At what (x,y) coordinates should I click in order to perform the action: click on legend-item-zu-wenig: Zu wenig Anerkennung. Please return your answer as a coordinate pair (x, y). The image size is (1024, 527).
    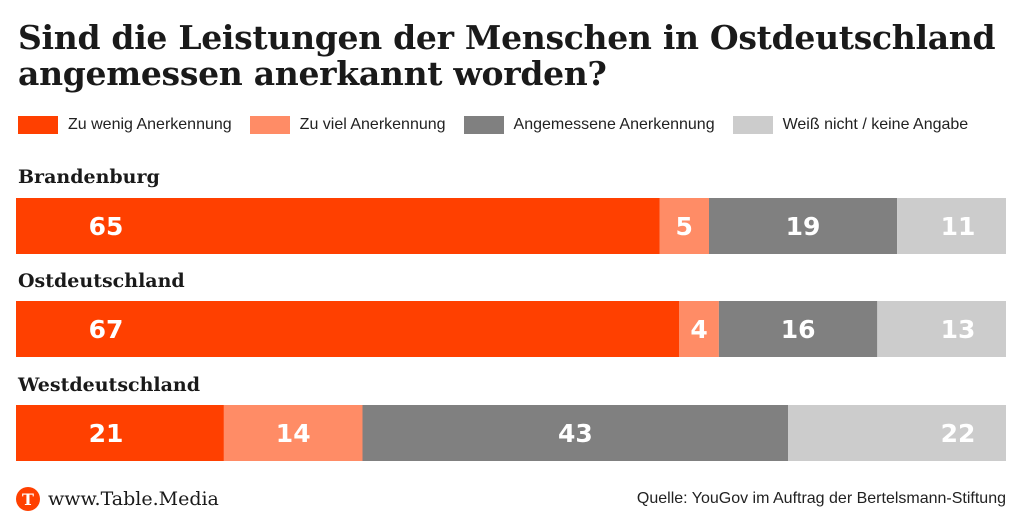
    Looking at the image, I should click on (125, 125).